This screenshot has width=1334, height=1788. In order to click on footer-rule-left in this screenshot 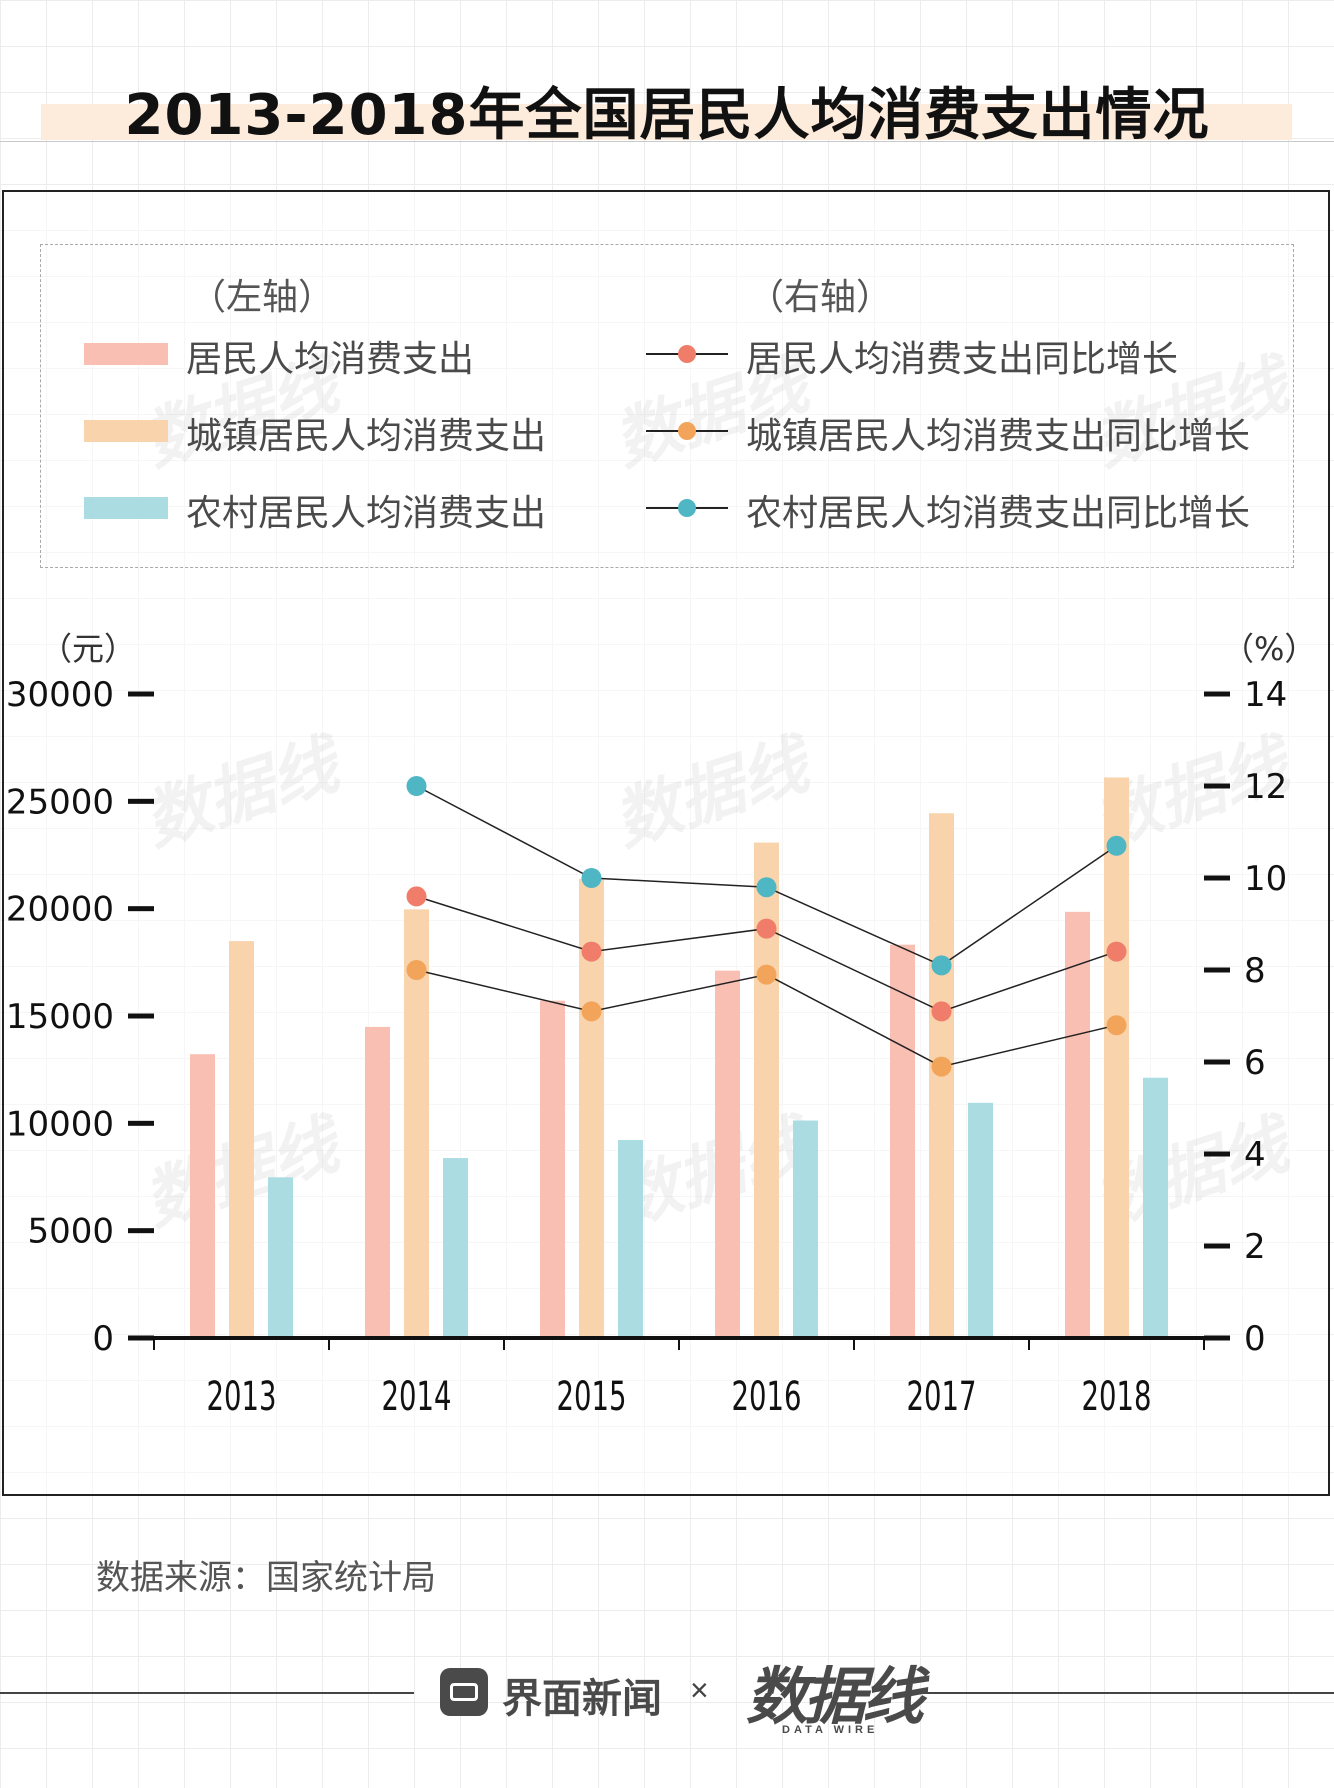, I will do `click(207, 1693)`.